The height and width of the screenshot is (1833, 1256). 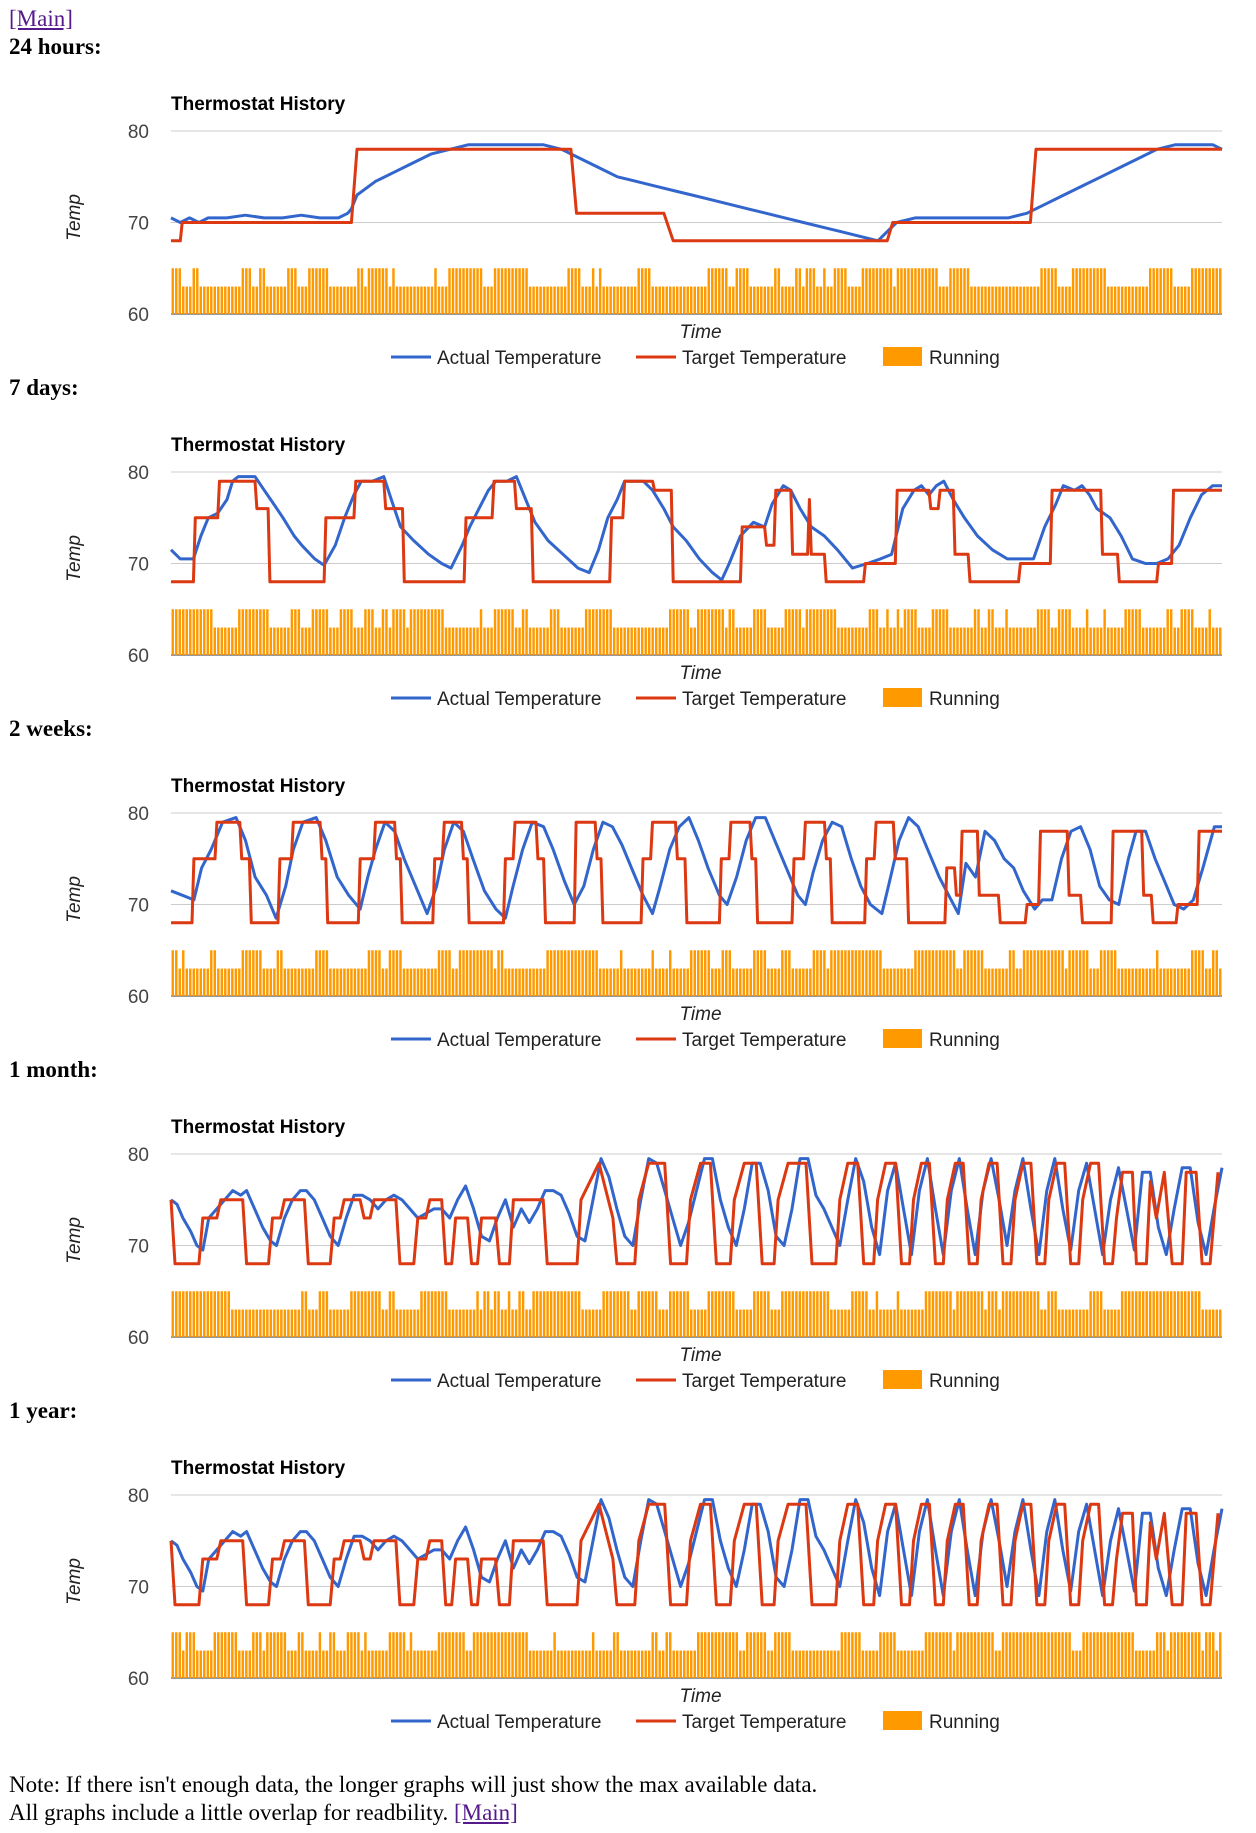 I want to click on legend-target-temperature-label: Target Temperature, so click(x=764, y=358).